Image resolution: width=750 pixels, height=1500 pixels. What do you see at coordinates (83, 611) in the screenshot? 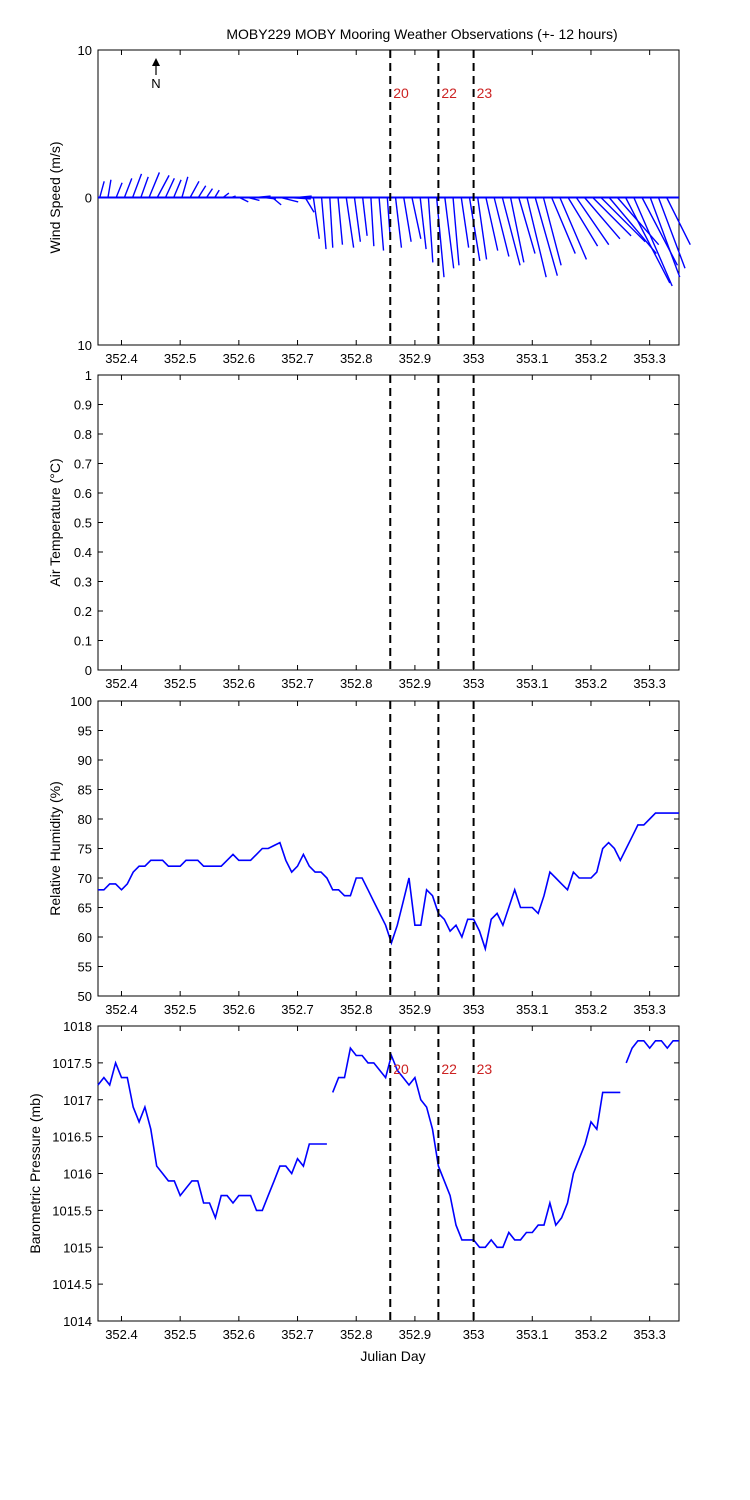
I see `y-tick-label: 0.2` at bounding box center [83, 611].